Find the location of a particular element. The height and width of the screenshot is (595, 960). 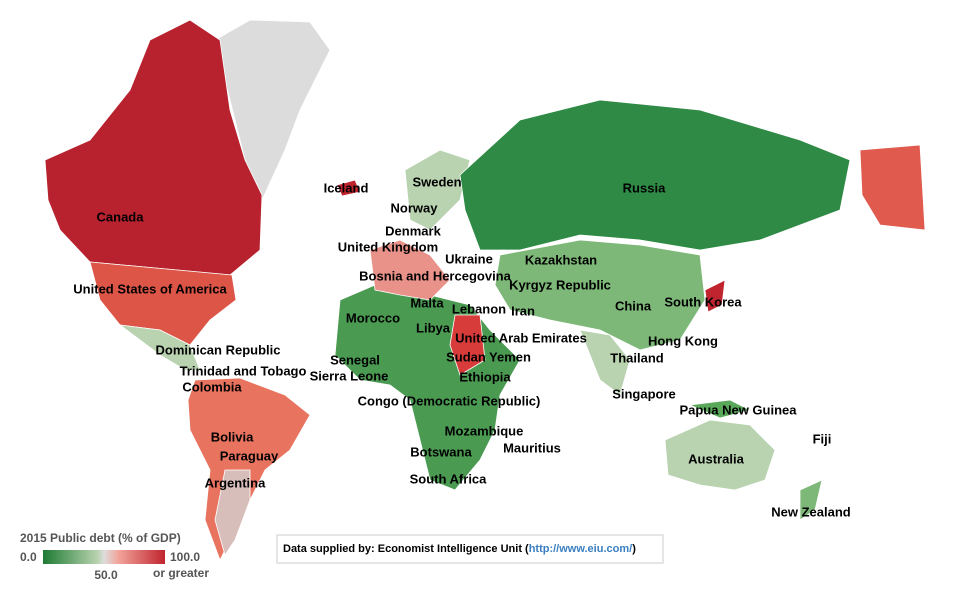

country-label: Mozambique is located at coordinates (484, 430).